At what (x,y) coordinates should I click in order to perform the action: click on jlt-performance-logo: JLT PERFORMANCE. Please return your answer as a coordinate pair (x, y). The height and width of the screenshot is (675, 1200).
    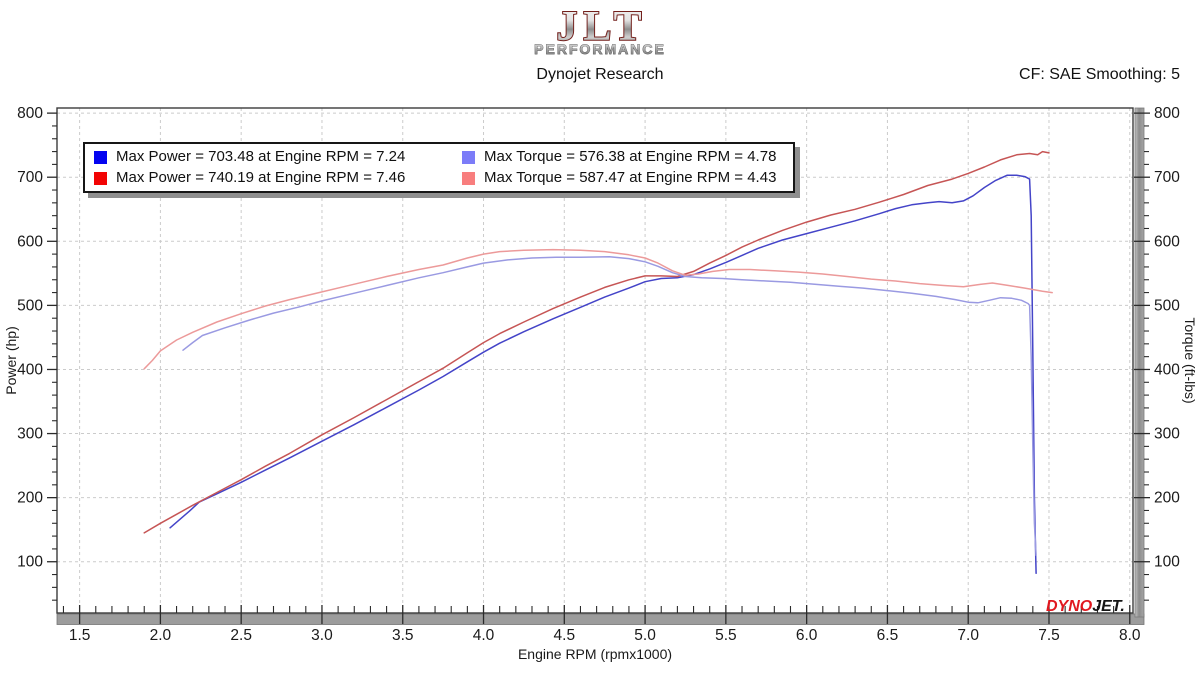
    Looking at the image, I should click on (600, 30).